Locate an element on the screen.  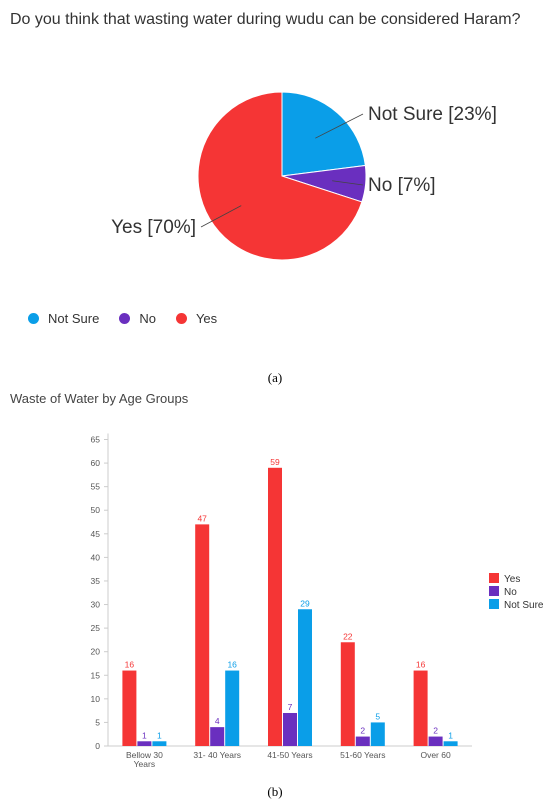
data-label-no: 1 is located at coordinates (144, 735).